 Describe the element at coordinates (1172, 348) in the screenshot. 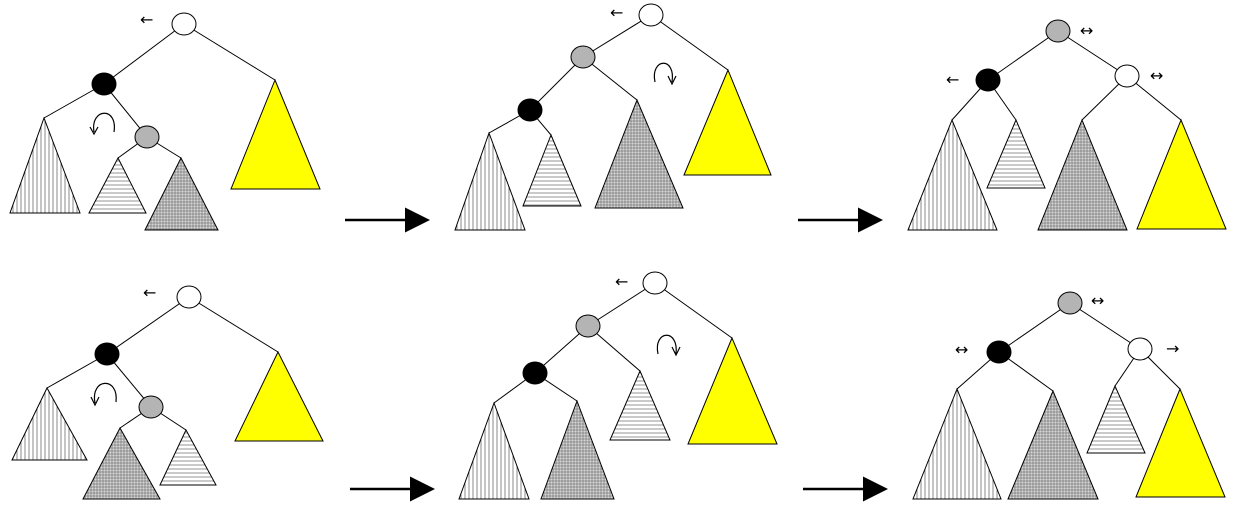

I see `right-arrow-icon: →` at that location.